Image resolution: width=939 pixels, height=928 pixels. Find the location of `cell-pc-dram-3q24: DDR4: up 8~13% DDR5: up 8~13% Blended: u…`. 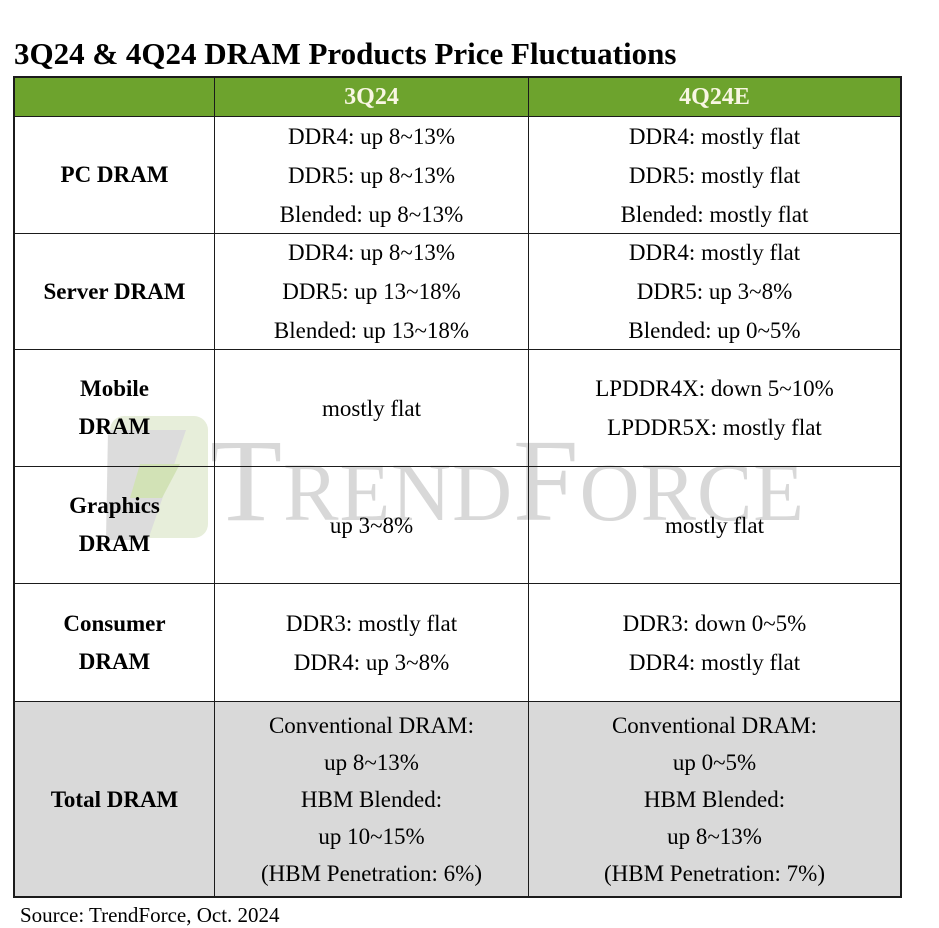

cell-pc-dram-3q24: DDR4: up 8~13% DDR5: up 8~13% Blended: u… is located at coordinates (372, 175).